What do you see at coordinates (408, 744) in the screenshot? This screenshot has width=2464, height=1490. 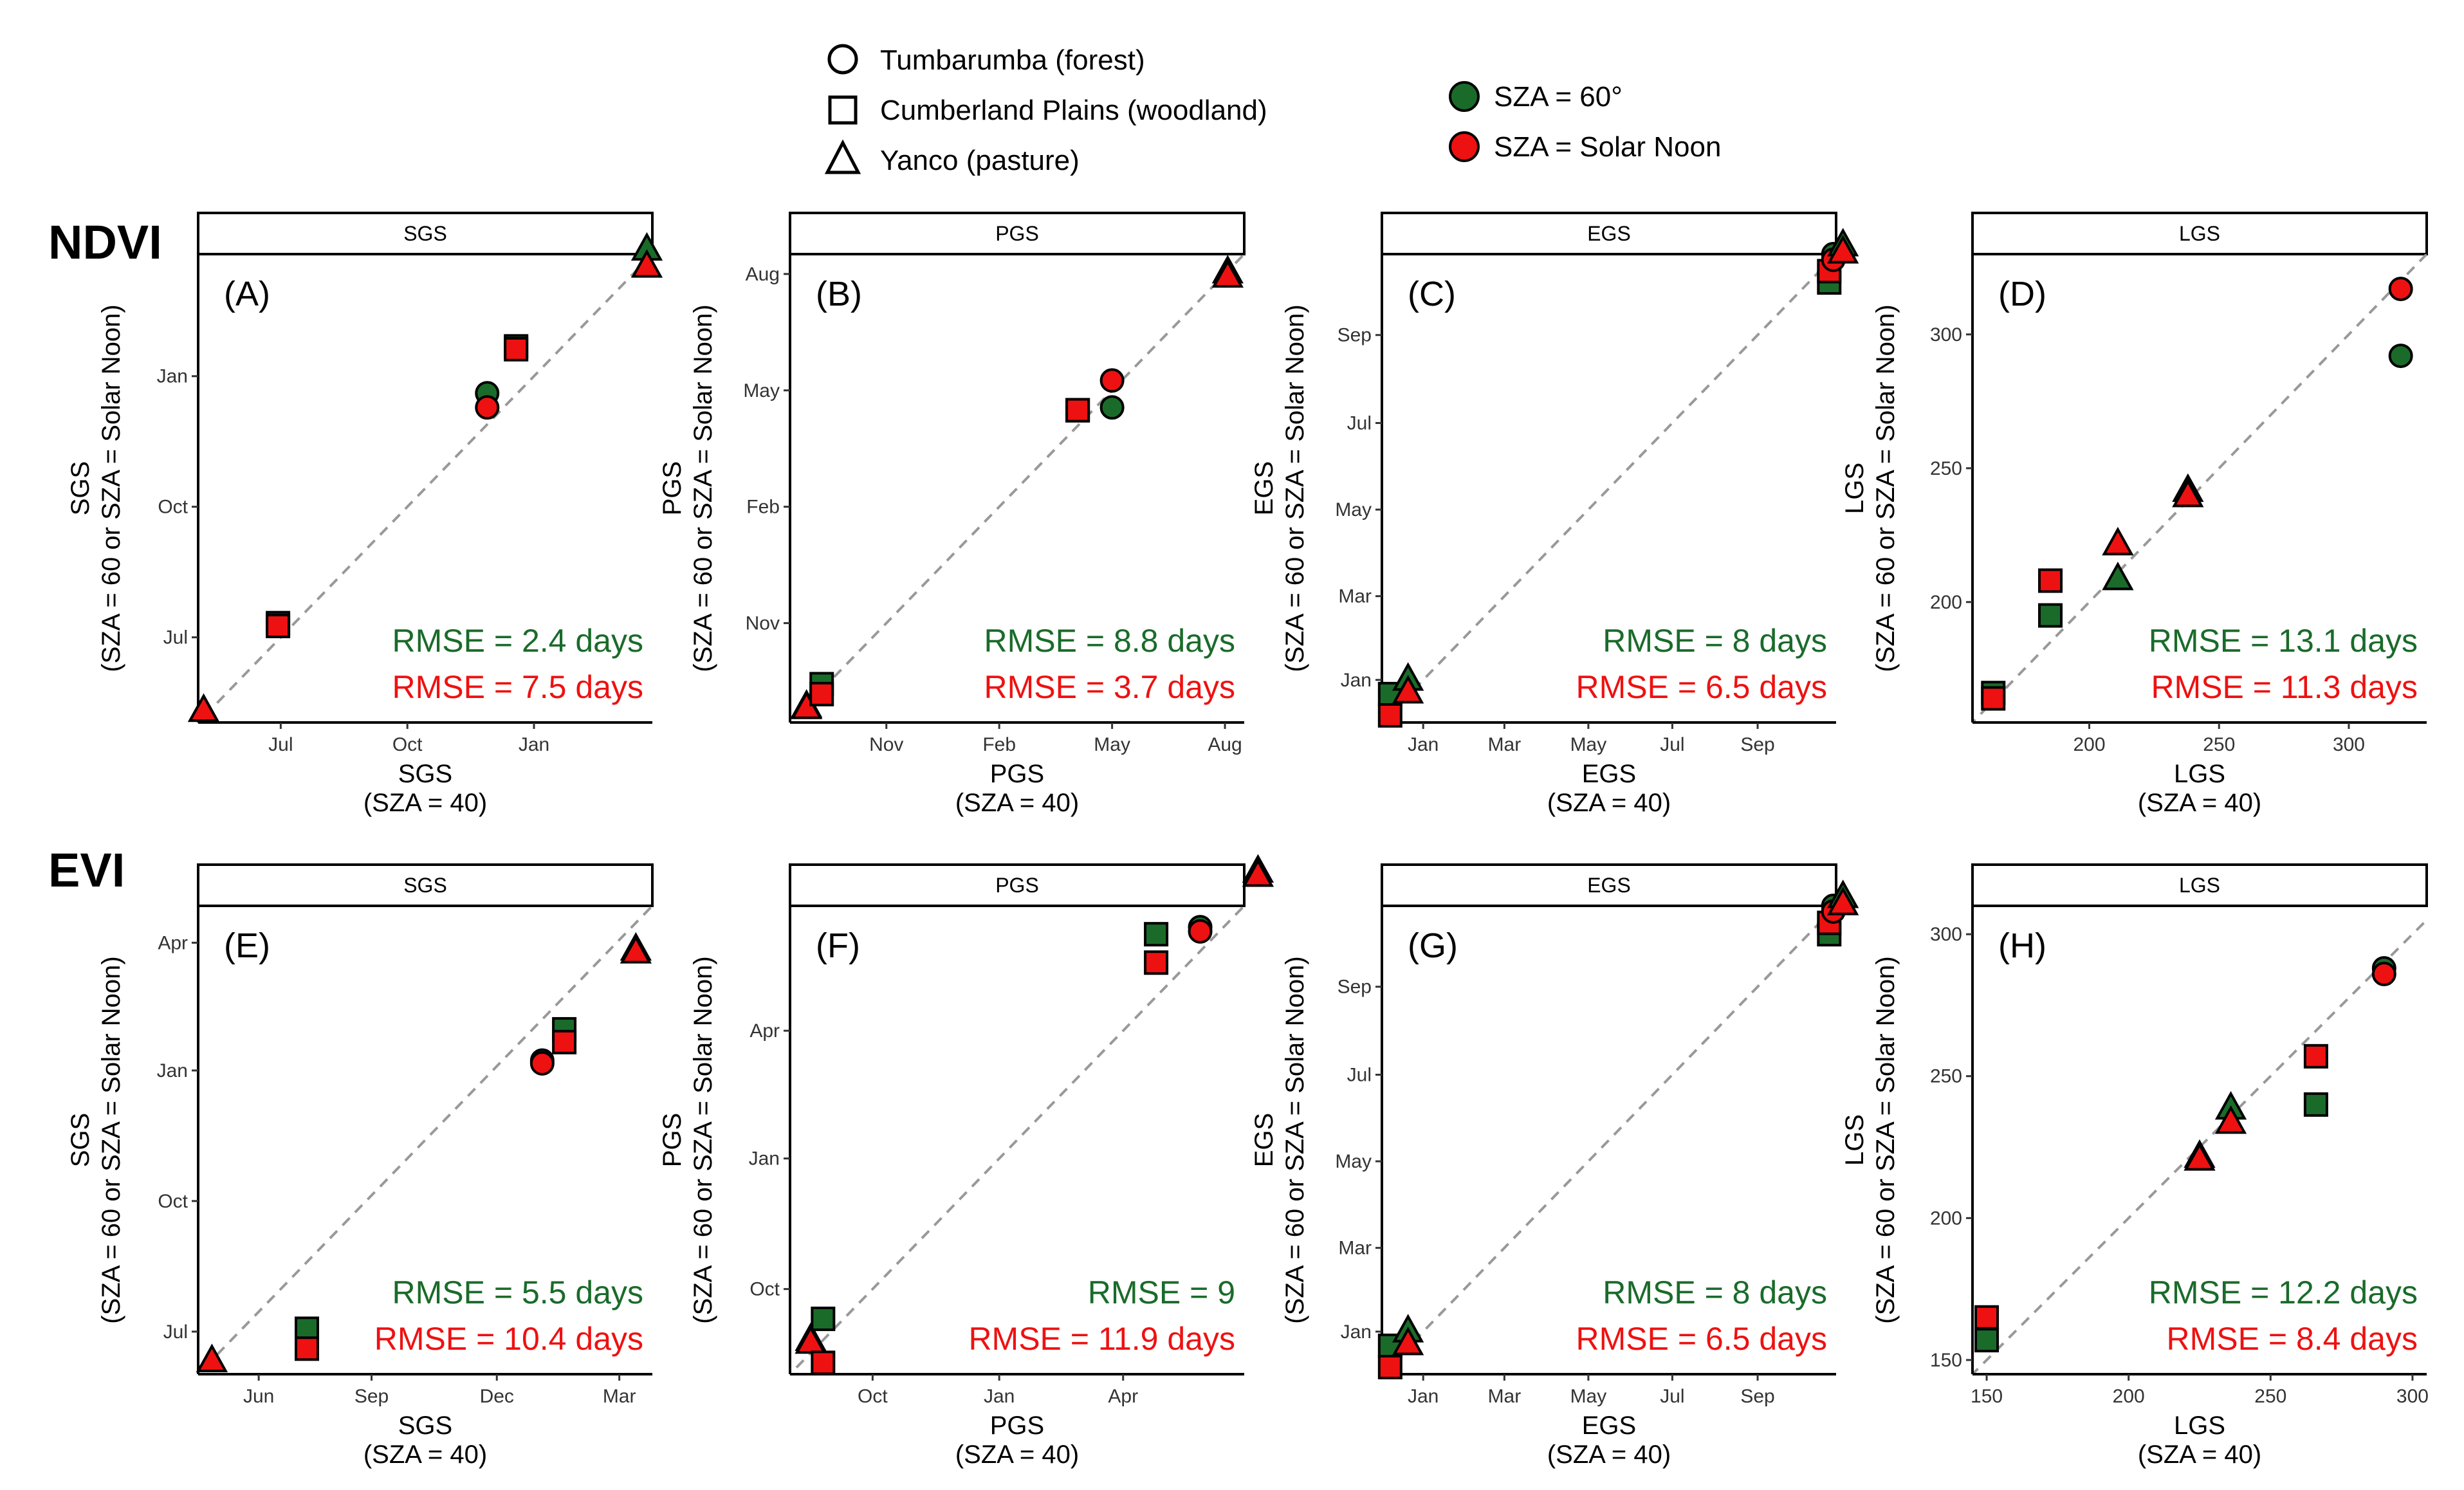 I see `x-tick-label: Oct` at bounding box center [408, 744].